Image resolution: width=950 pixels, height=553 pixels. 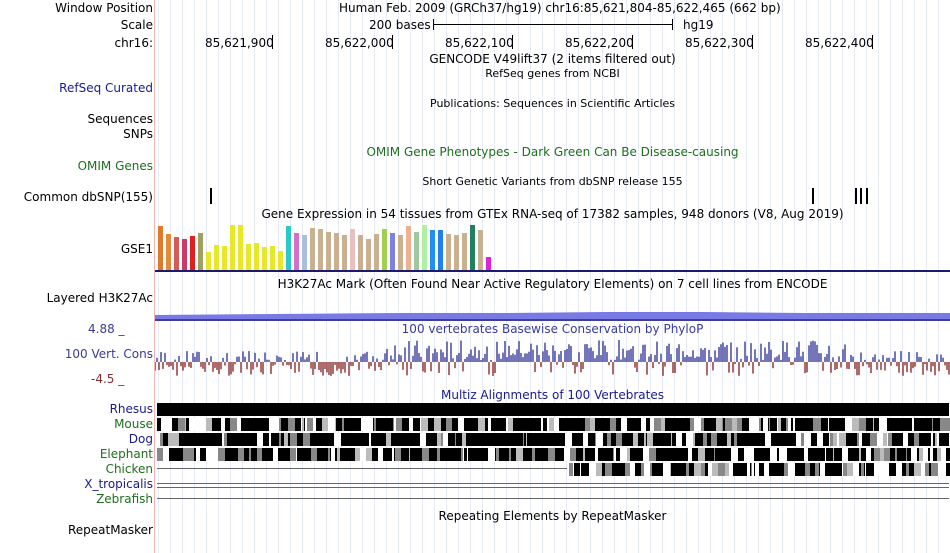 What do you see at coordinates (140, 439) in the screenshot?
I see `species-label-dog: Dog` at bounding box center [140, 439].